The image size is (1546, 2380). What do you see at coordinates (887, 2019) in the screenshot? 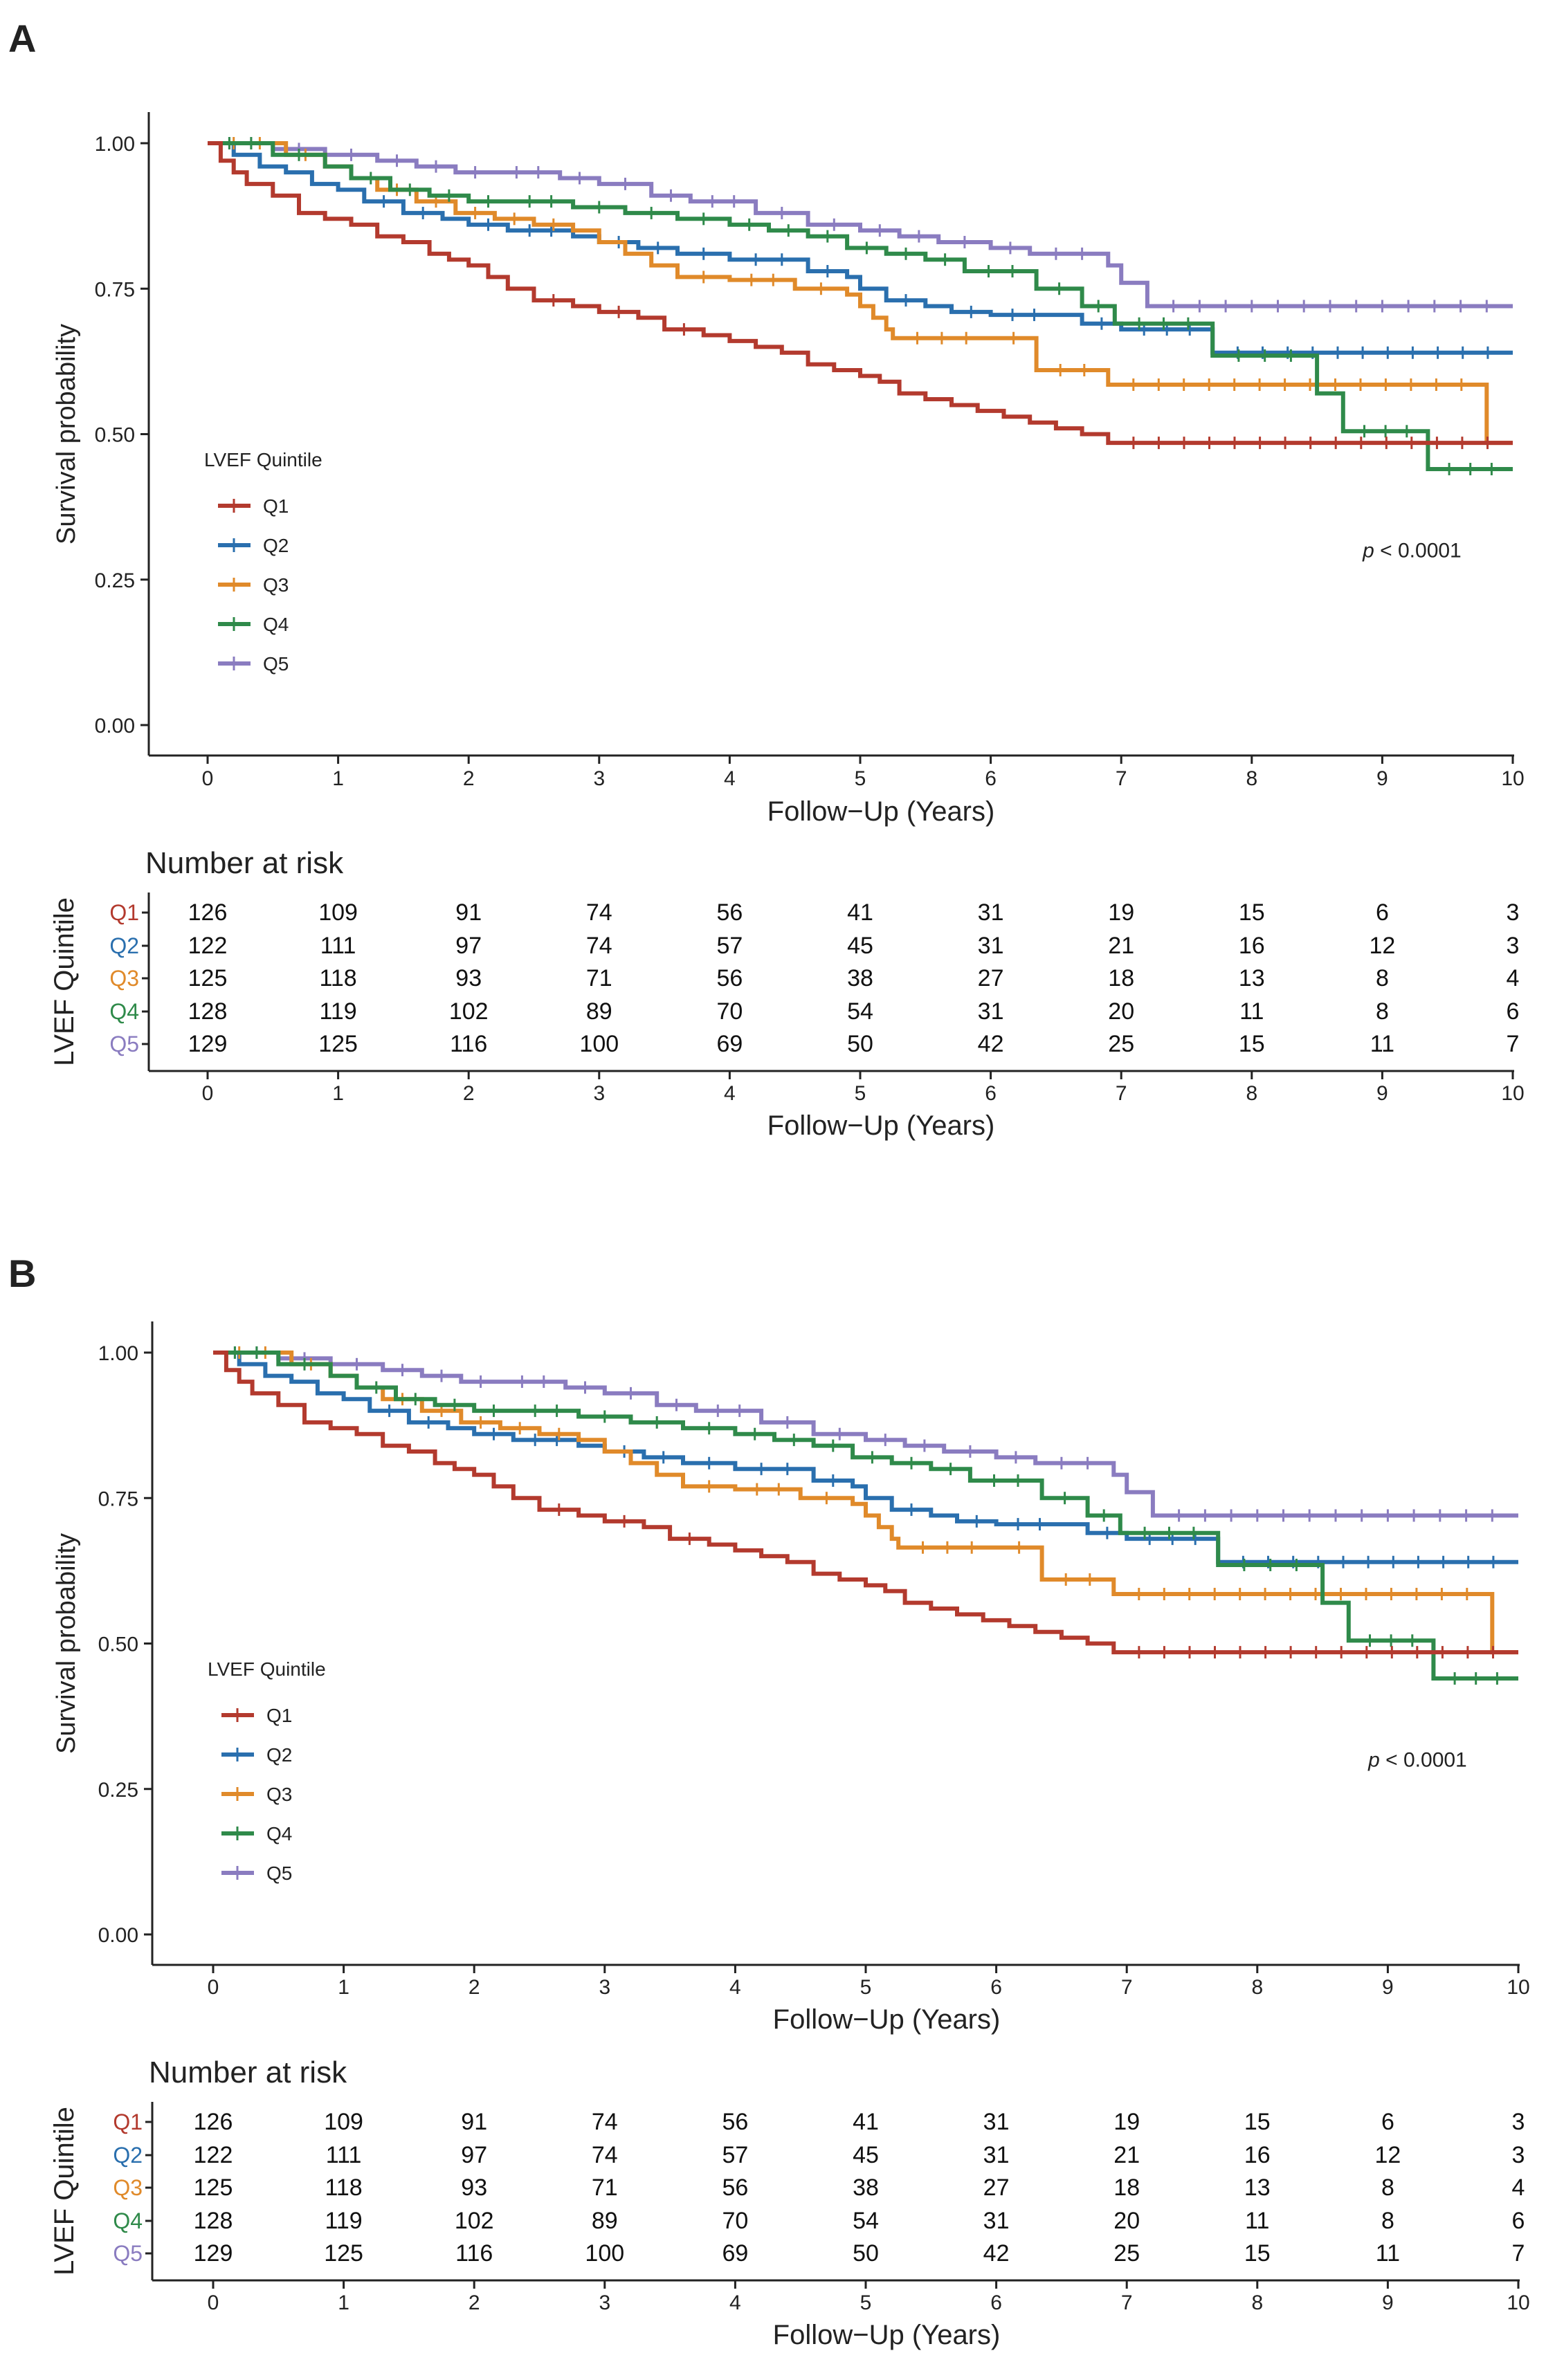
I see `x-axis-label: Follow−Up (Years)` at bounding box center [887, 2019].